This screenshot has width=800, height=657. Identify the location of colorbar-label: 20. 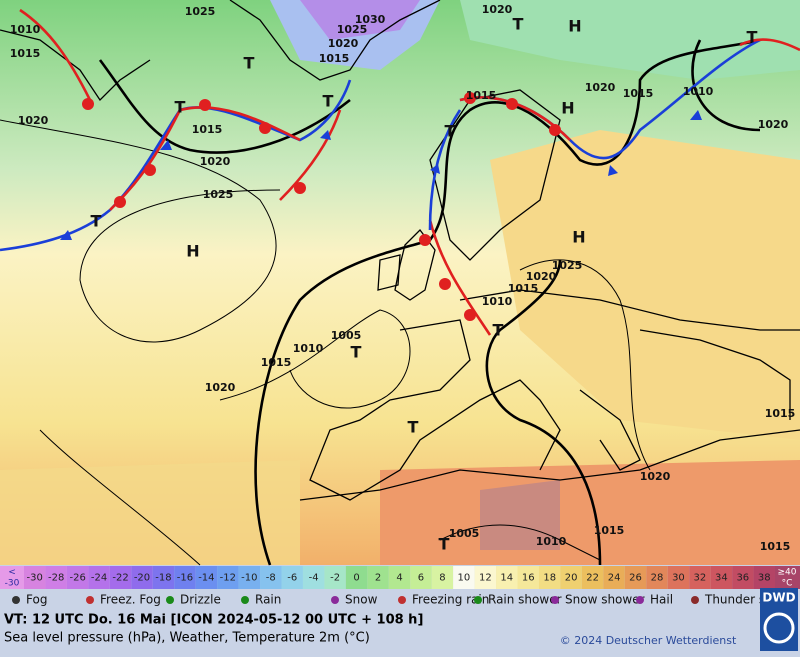
(571, 578).